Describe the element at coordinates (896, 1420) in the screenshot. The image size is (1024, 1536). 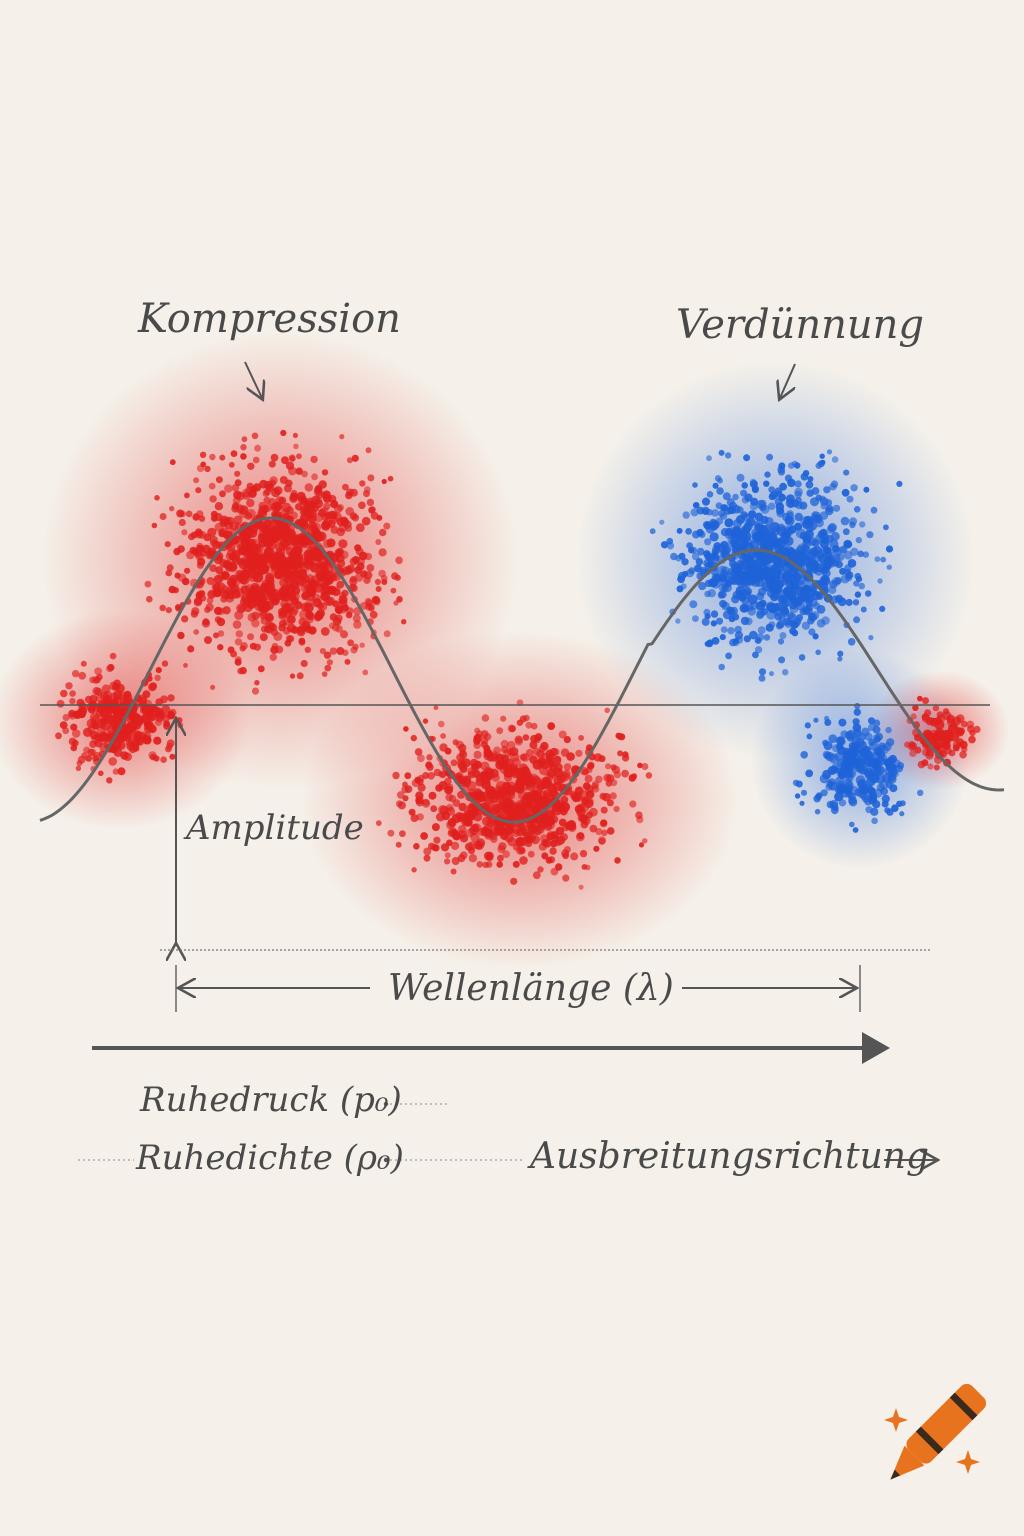
I see `sparkle-icon` at that location.